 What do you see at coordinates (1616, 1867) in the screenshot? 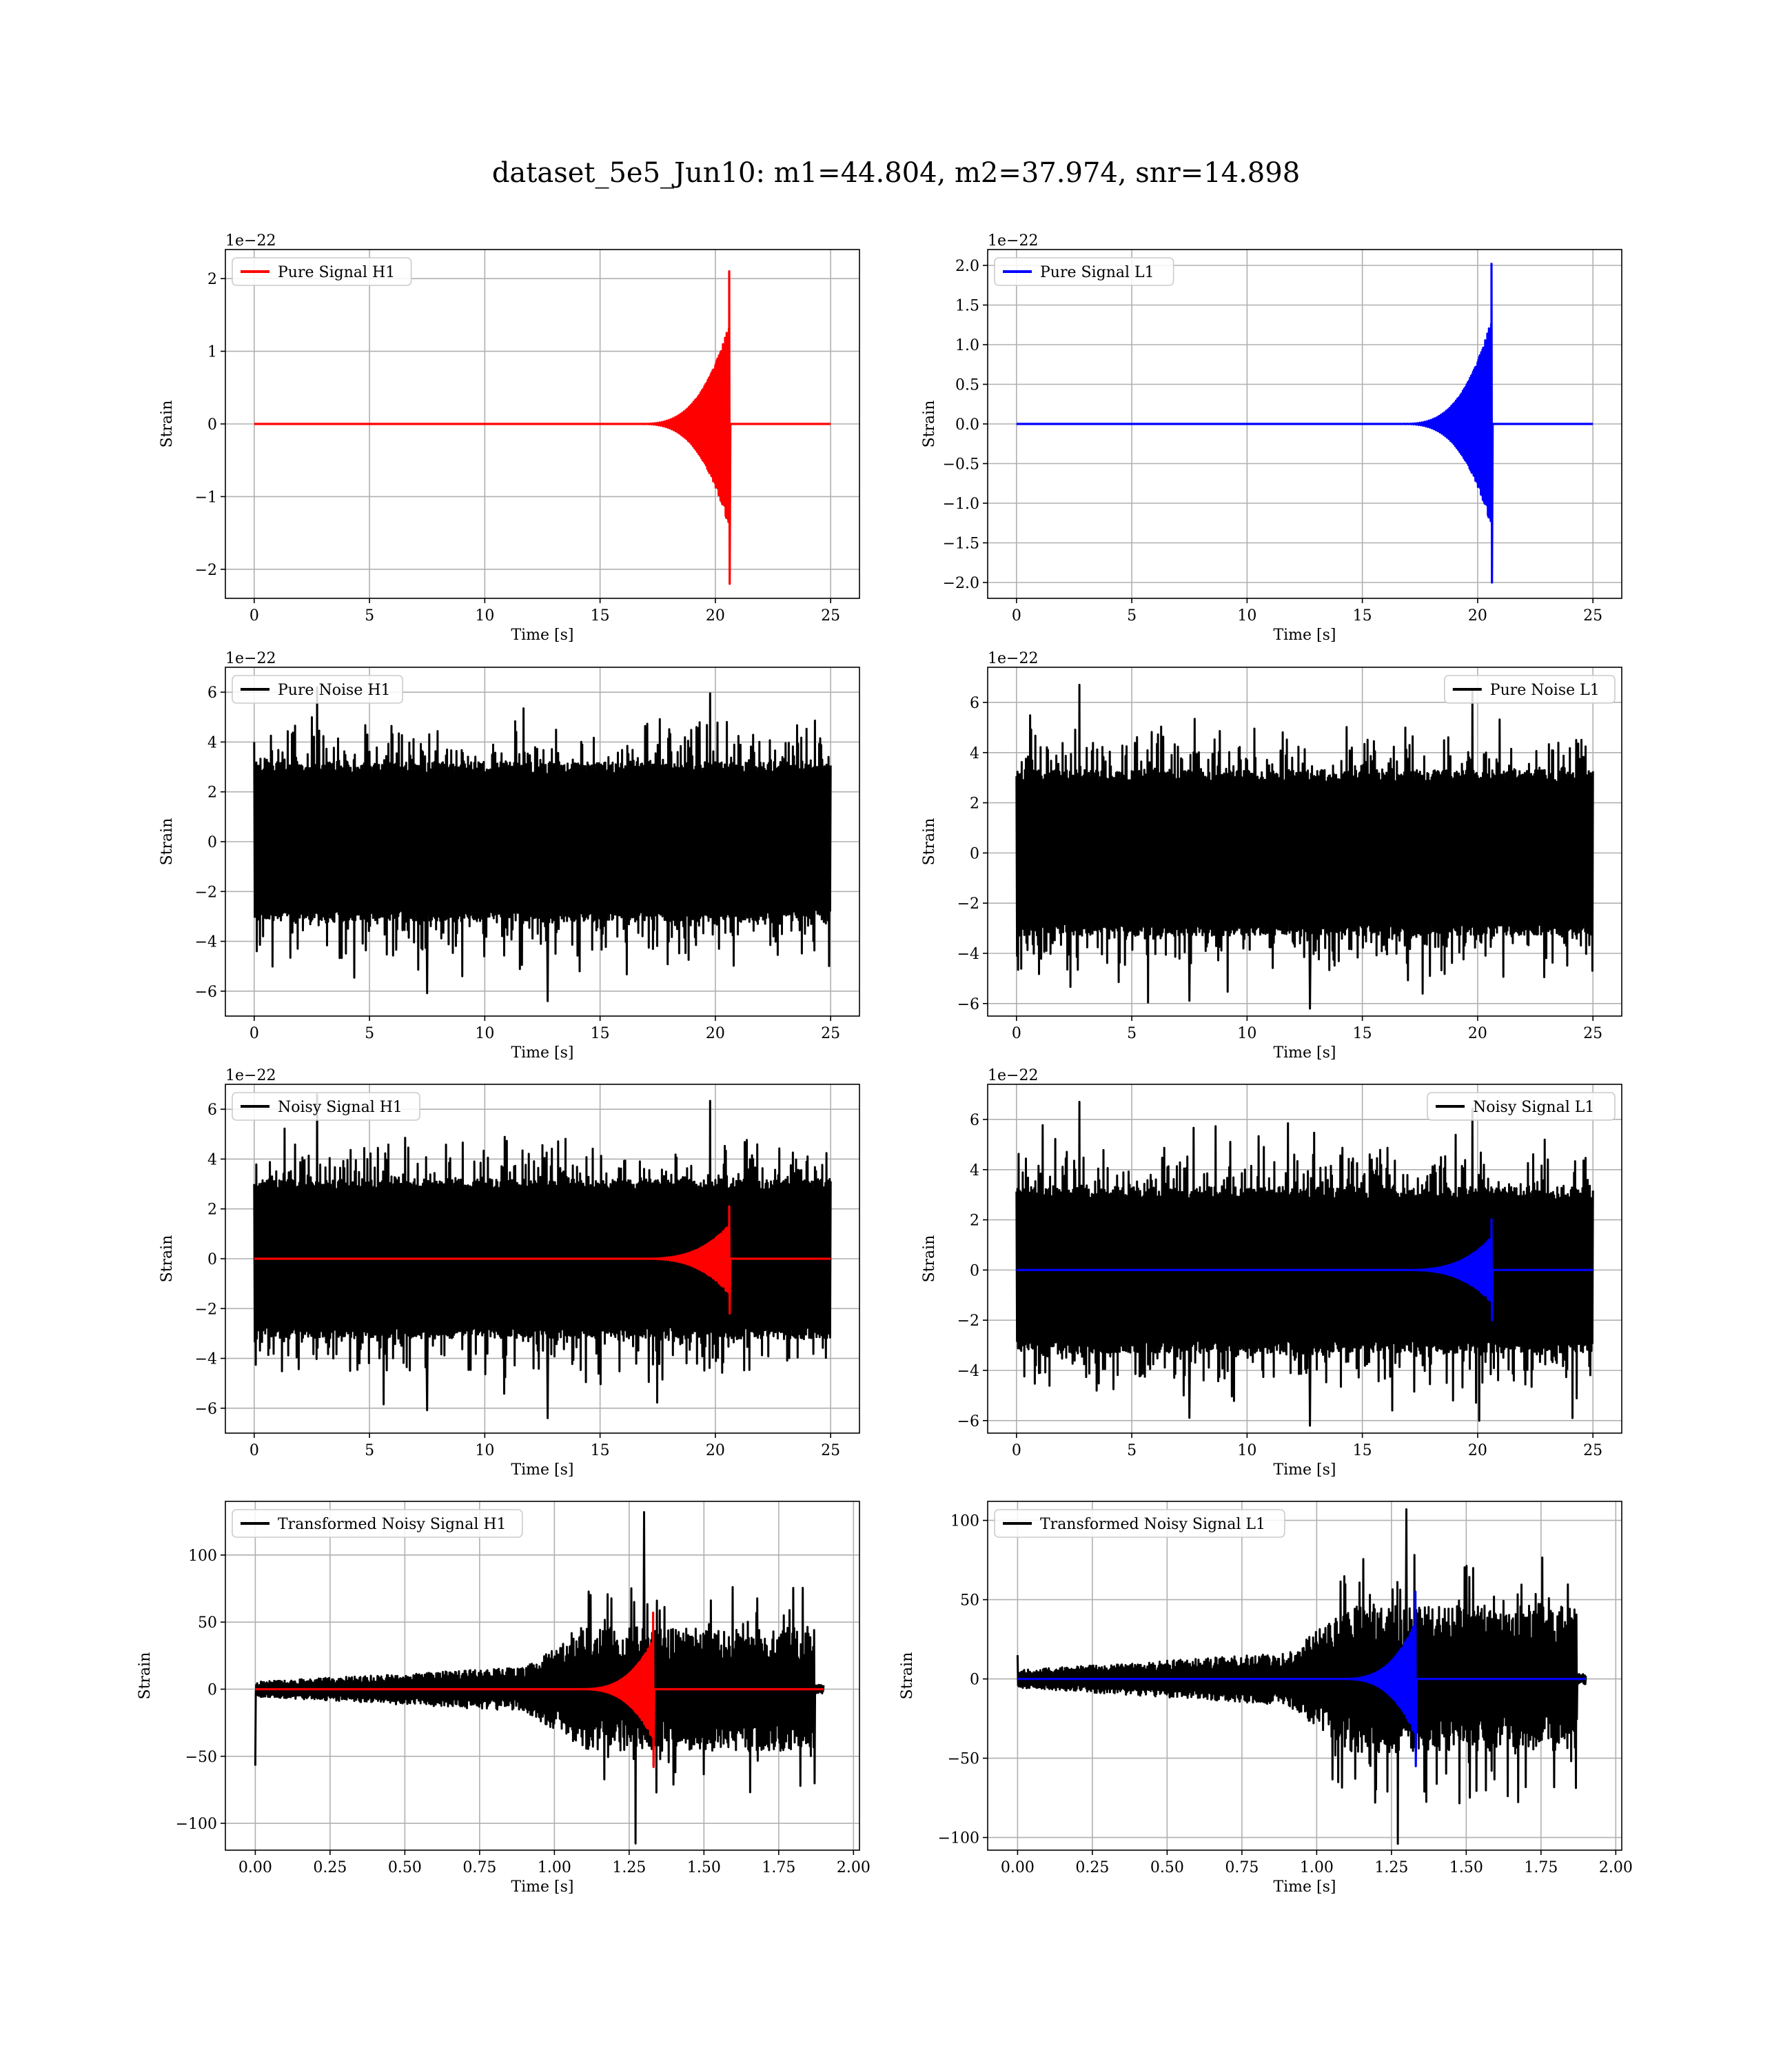
I see `x-tick-label: 2.00` at bounding box center [1616, 1867].